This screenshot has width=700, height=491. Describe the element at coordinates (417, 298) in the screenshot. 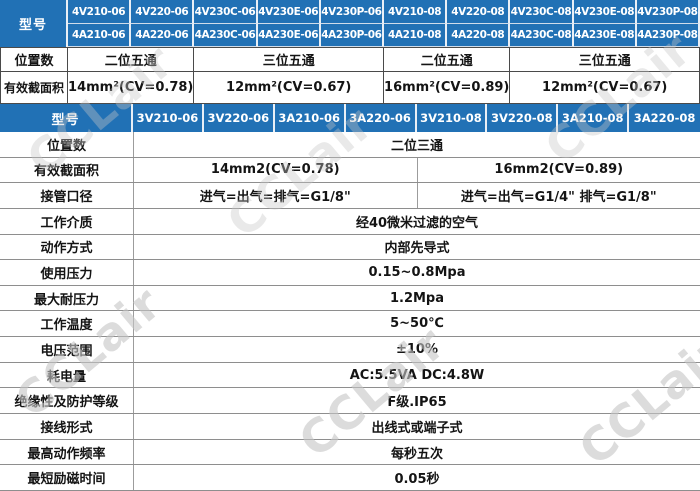

I see `spec-value: 1.2Mpa` at that location.